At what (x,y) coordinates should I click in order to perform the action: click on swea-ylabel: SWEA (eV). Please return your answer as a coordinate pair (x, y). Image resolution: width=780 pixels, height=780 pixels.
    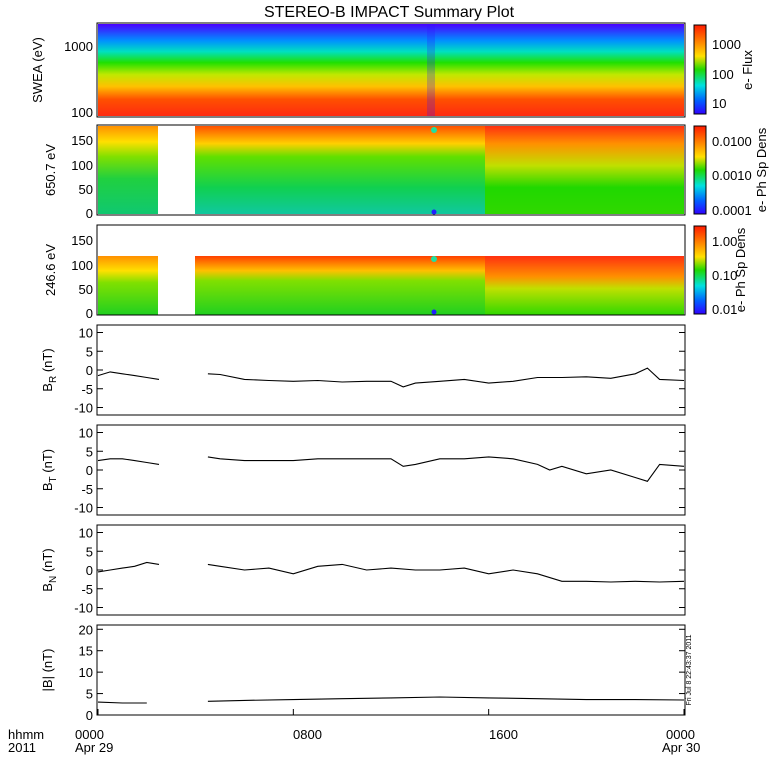
    Looking at the image, I should click on (37, 70).